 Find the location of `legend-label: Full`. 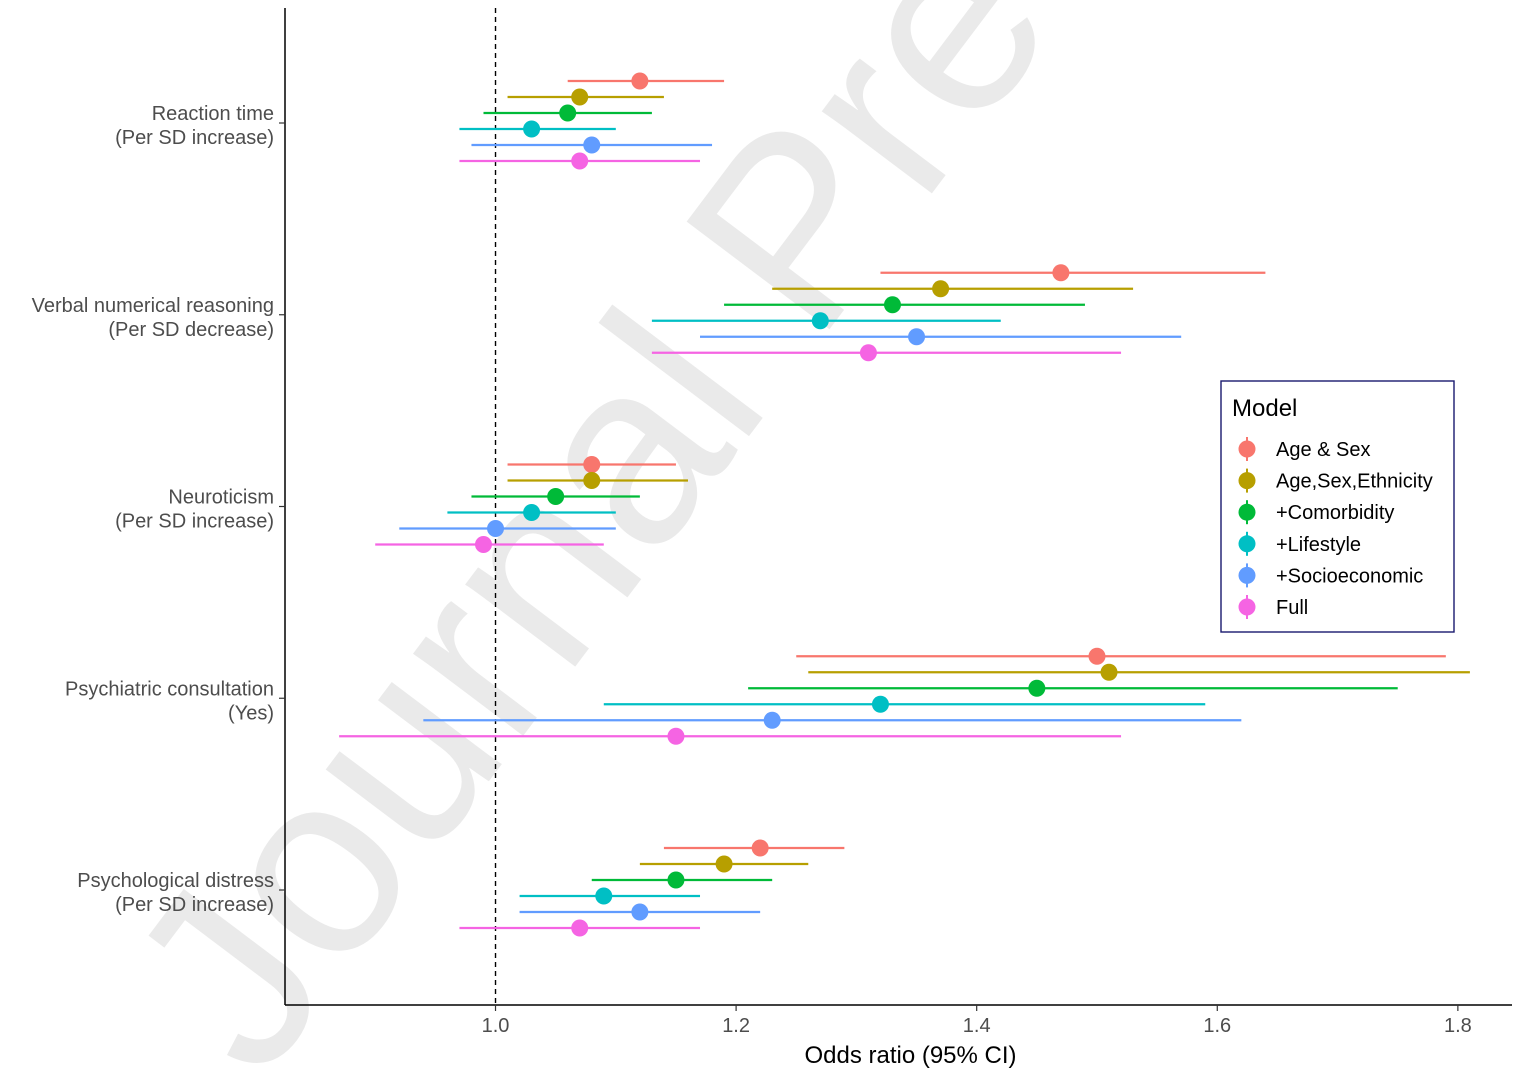

legend-label: Full is located at coordinates (1292, 608).